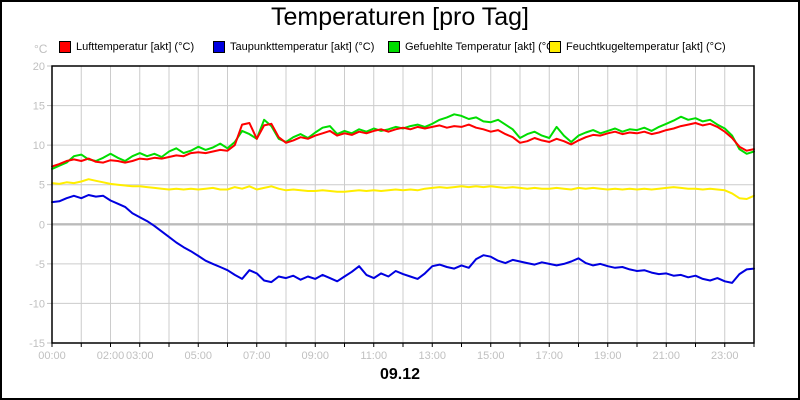 The width and height of the screenshot is (800, 400). I want to click on legend-item-feuchtkugeltemperatur: Feuchtkugeltemperatur [akt] (°C), so click(637, 46).